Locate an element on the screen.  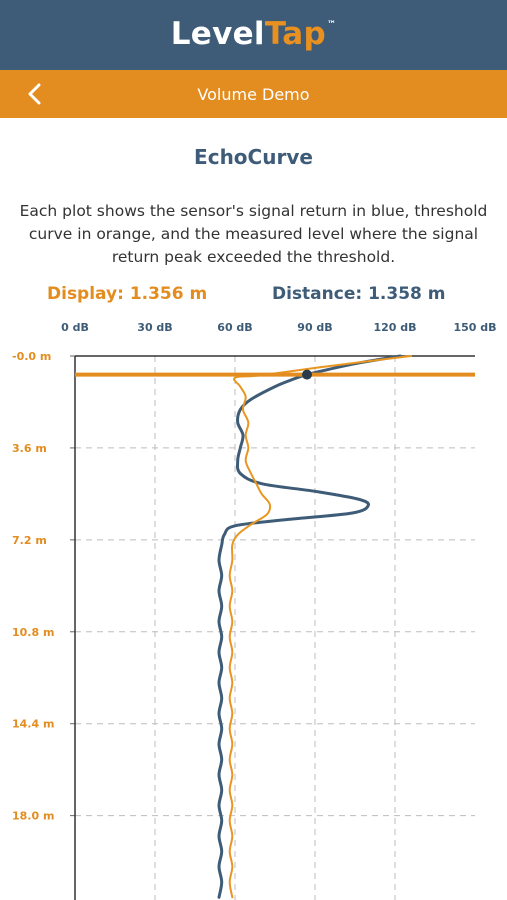
y-tick-label: -0.0 m is located at coordinates (31, 356).